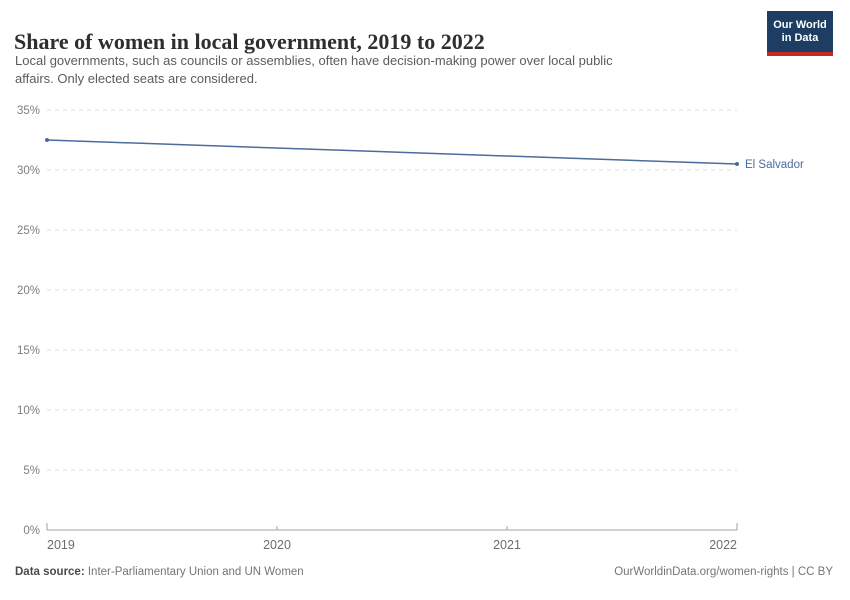 This screenshot has width=850, height=600. Describe the element at coordinates (28, 291) in the screenshot. I see `y-tick-label: 20%` at that location.